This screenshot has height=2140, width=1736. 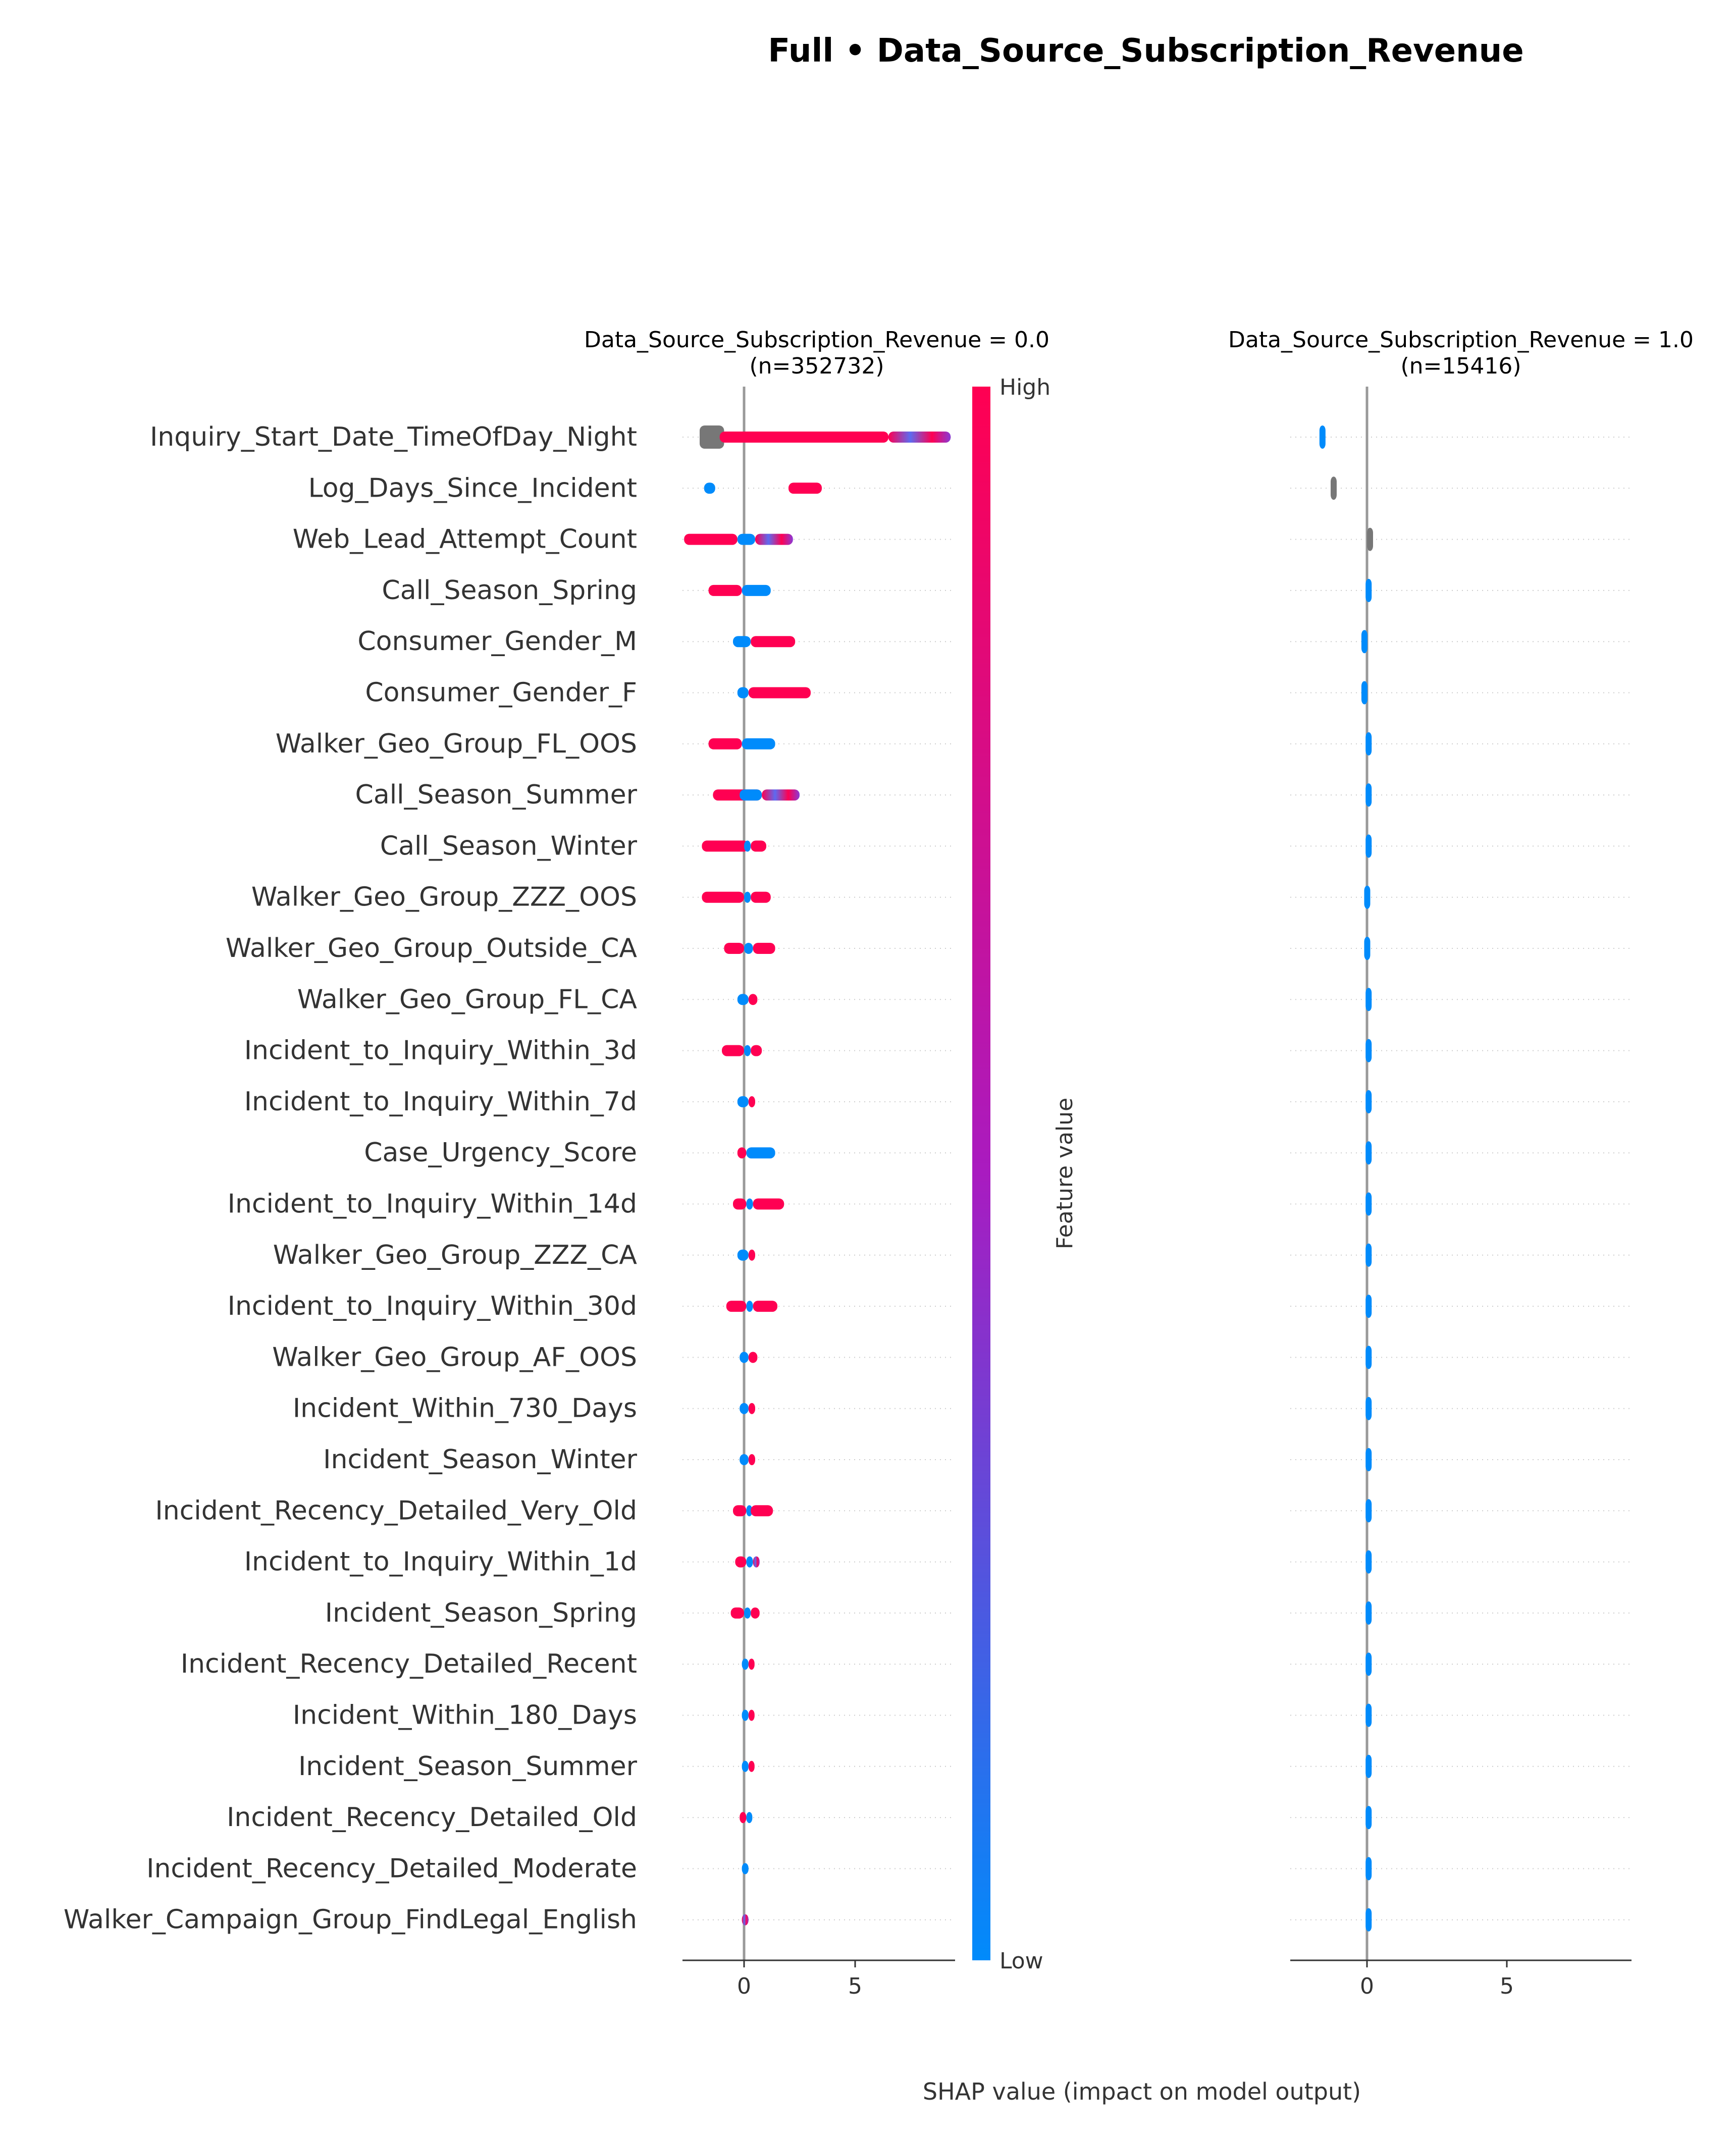 I want to click on feature-label: Walker_Geo_Group_Outside_CA, so click(x=432, y=948).